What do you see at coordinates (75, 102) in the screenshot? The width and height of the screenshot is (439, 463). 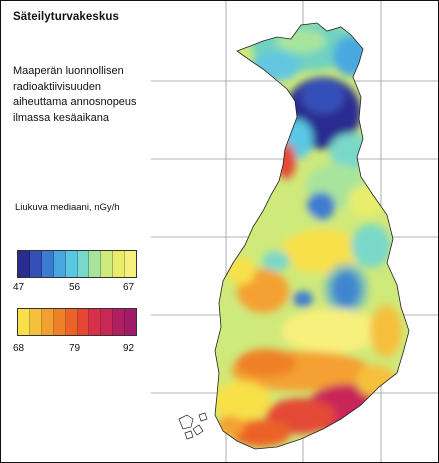 I see `description-line: aiheuttama annosnopeus` at bounding box center [75, 102].